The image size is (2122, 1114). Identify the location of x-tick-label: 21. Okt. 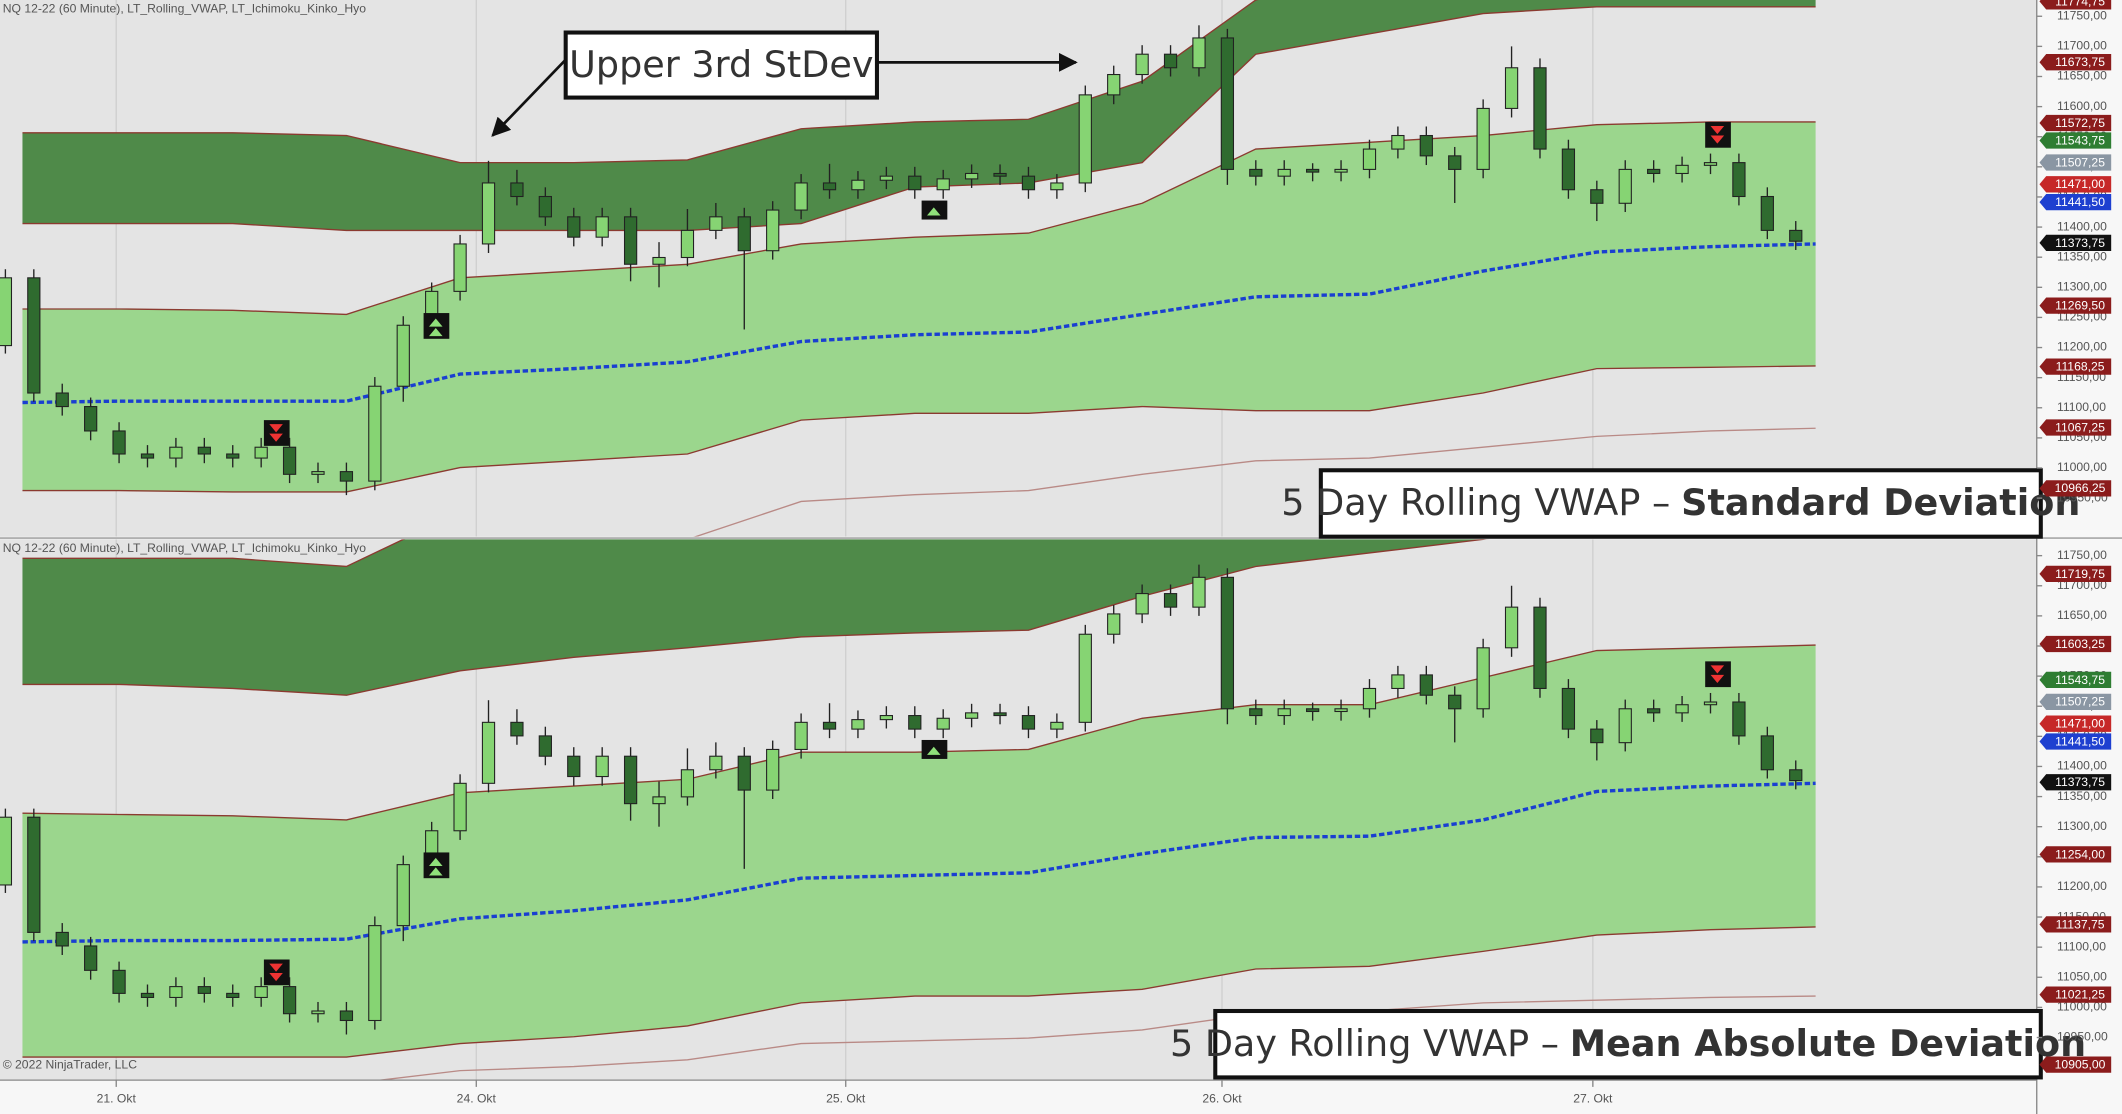
(117, 1098).